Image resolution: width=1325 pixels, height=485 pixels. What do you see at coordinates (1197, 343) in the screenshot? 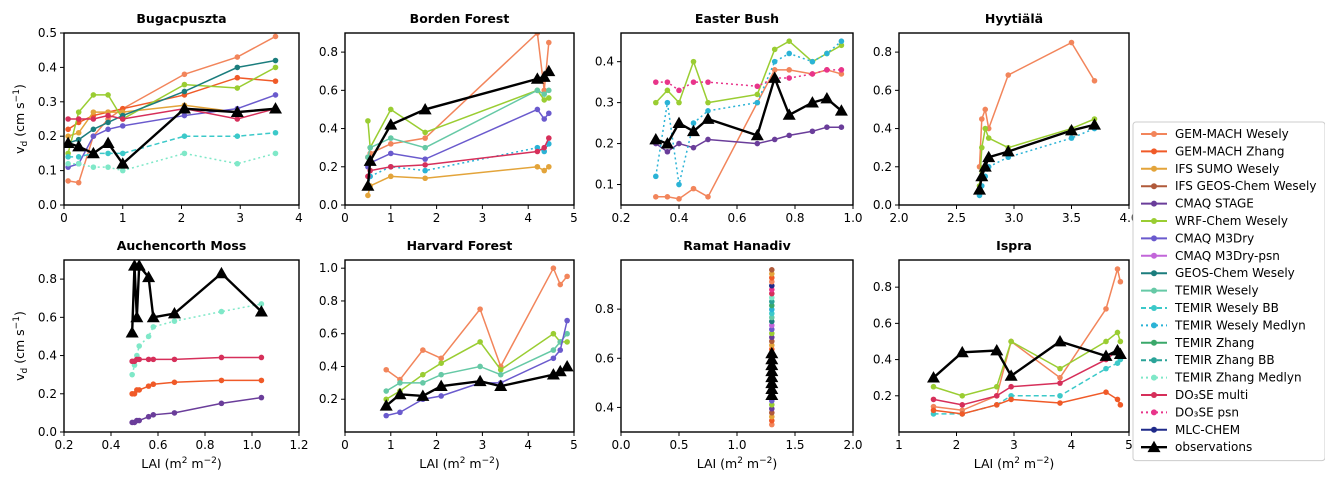
I see `legend-item: TEMIR Zhang` at bounding box center [1197, 343].